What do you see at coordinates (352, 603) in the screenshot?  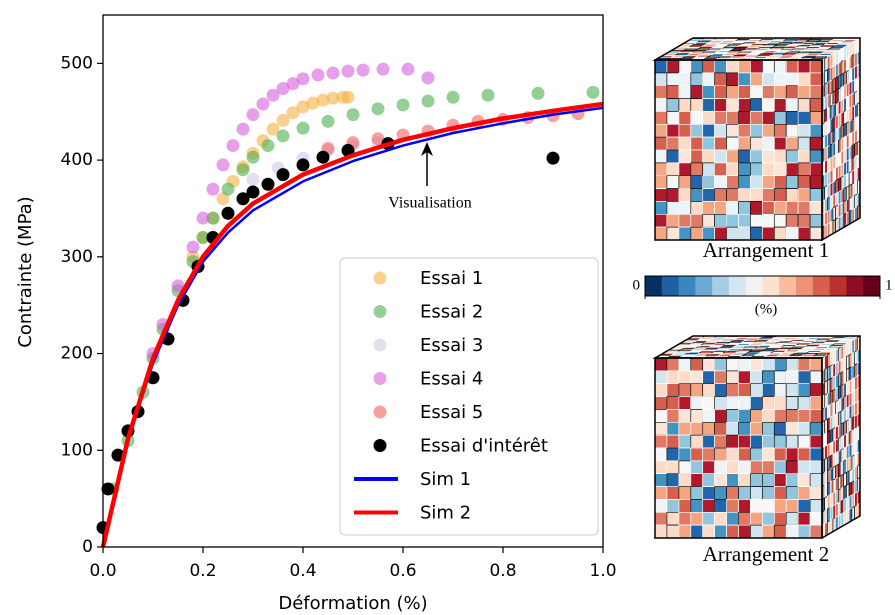 I see `x-axis-label: Déformation (%)` at bounding box center [352, 603].